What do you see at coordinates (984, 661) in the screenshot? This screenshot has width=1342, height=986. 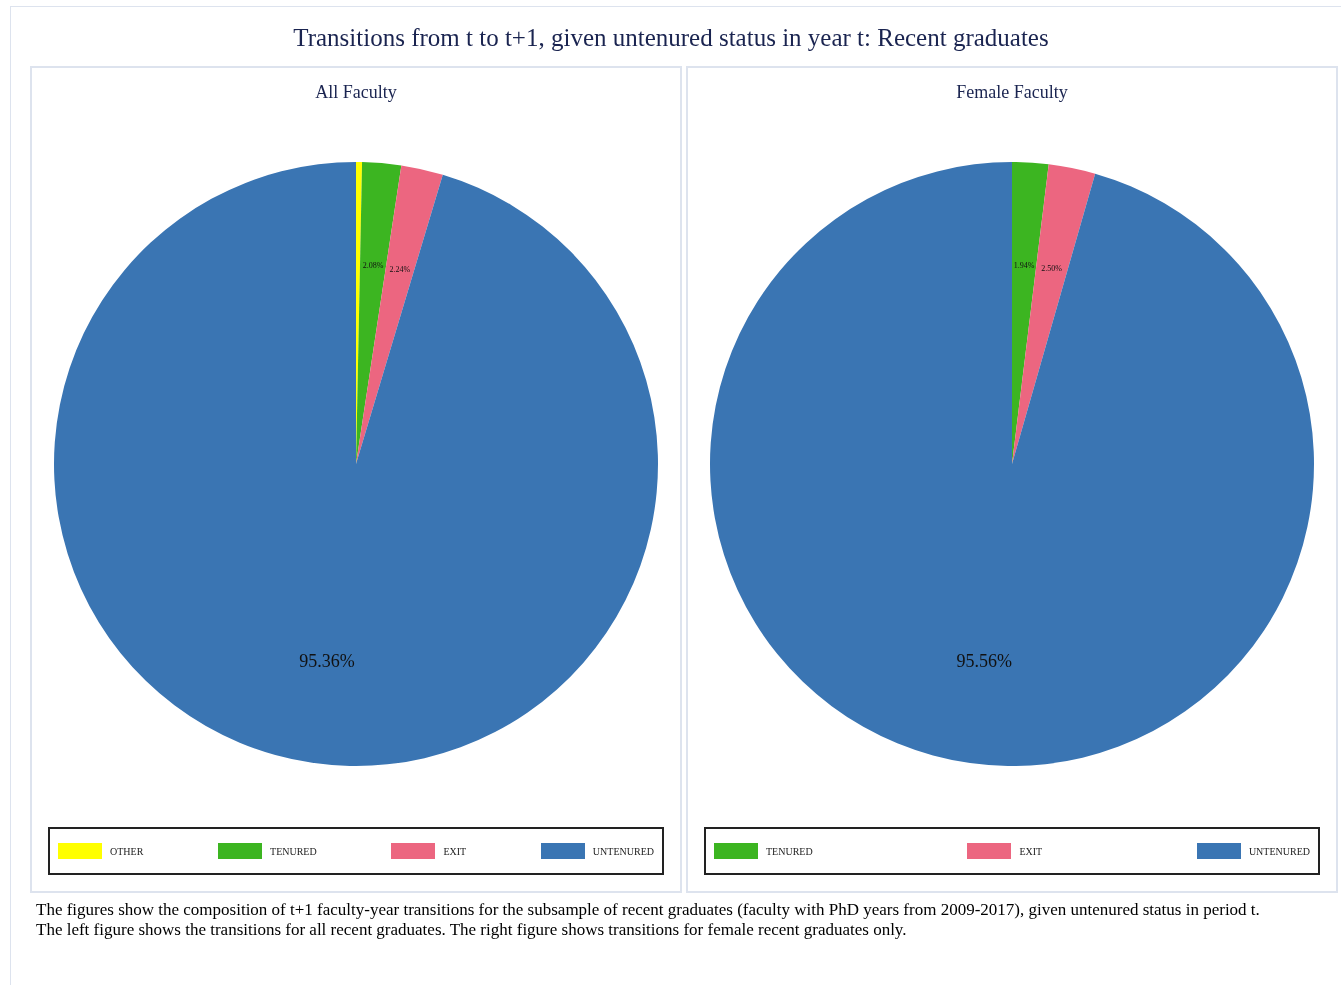 I see `data-label: 95.56%` at bounding box center [984, 661].